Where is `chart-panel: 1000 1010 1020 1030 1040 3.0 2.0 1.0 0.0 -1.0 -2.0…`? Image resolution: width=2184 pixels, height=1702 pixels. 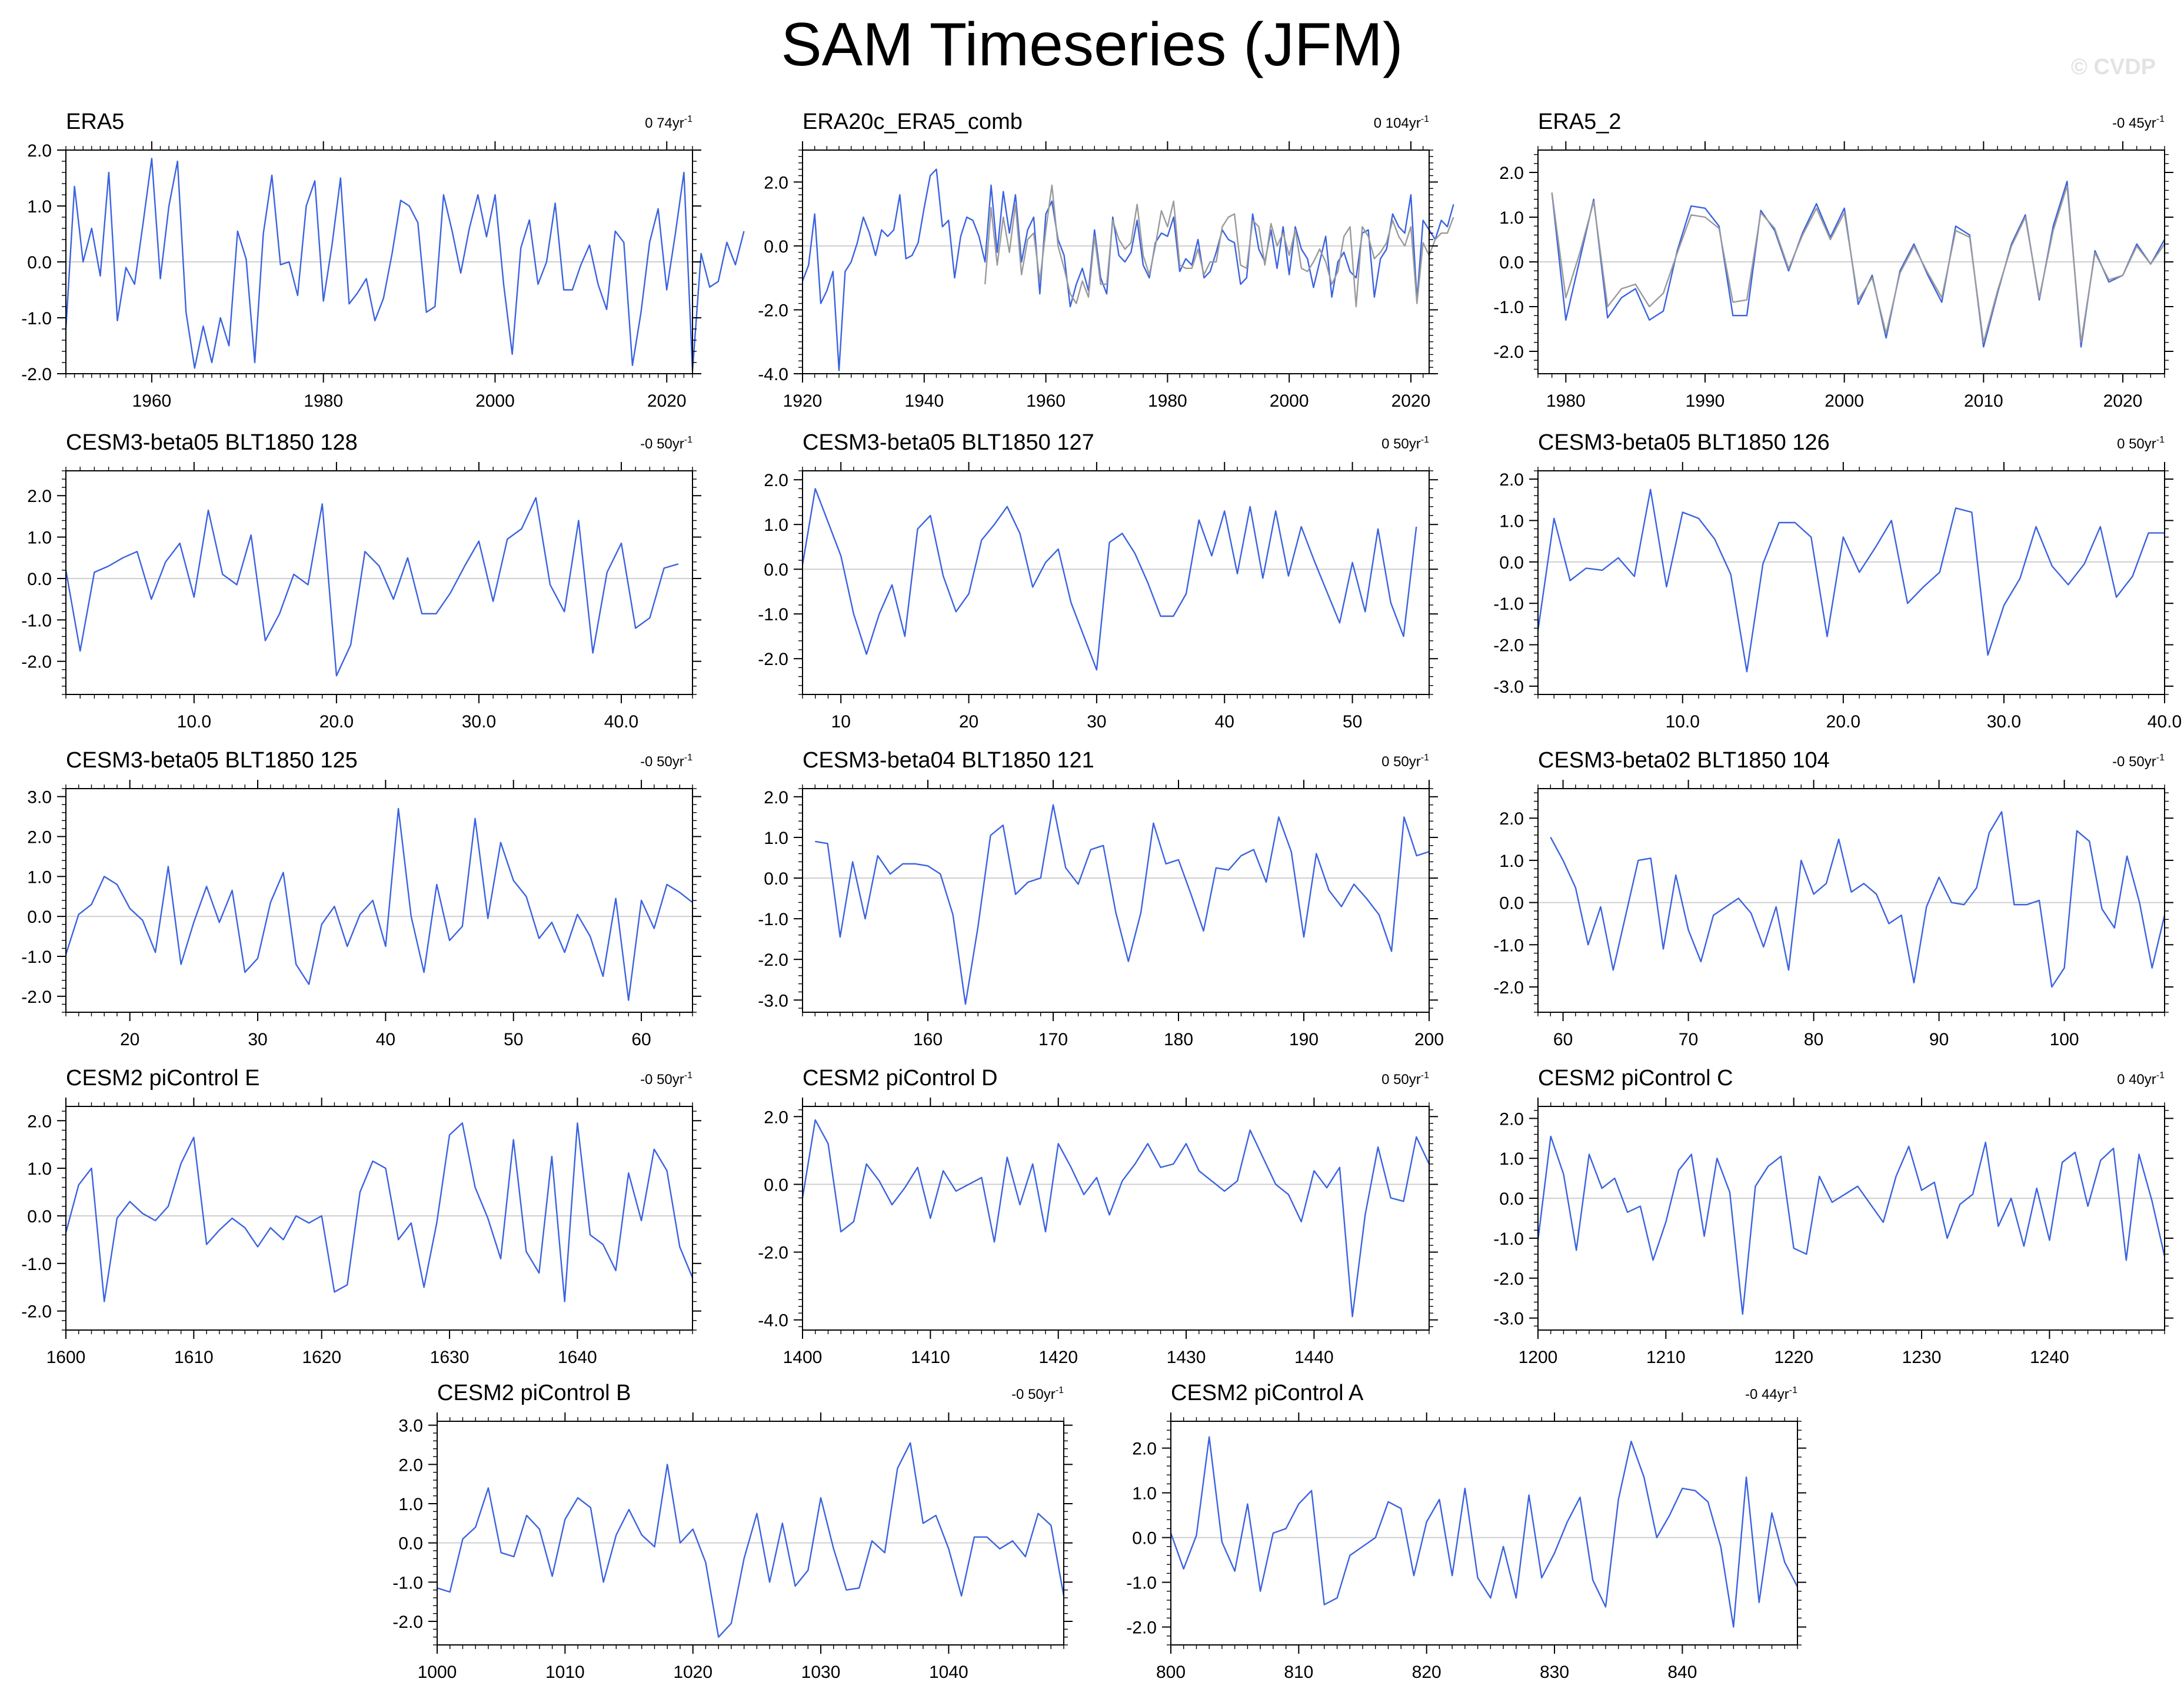
chart-panel: 1000 1010 1020 1030 1040 3.0 2.0 1.0 0.0 -1.0 -2.0… is located at coordinates (732, 1531).